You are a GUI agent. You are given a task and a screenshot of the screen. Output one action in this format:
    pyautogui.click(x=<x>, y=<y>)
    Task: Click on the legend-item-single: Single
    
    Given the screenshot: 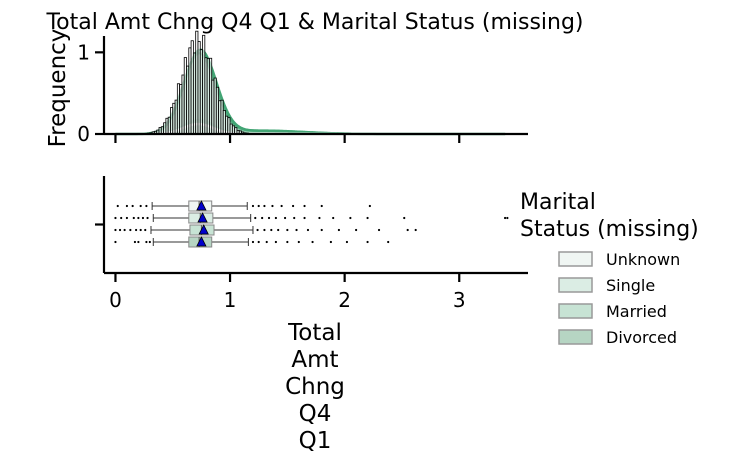 What is the action you would take?
    pyautogui.click(x=606, y=285)
    